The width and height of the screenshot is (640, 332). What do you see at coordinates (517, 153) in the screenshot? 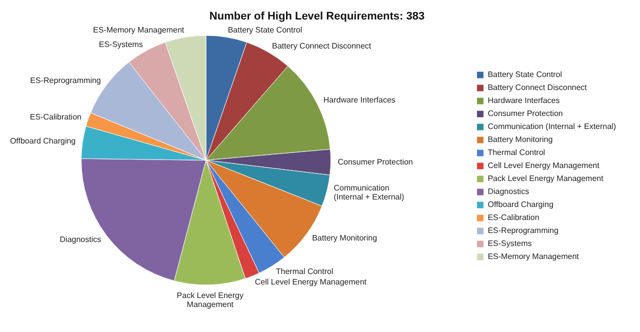
I see `legend-label: Thermal Control` at bounding box center [517, 153].